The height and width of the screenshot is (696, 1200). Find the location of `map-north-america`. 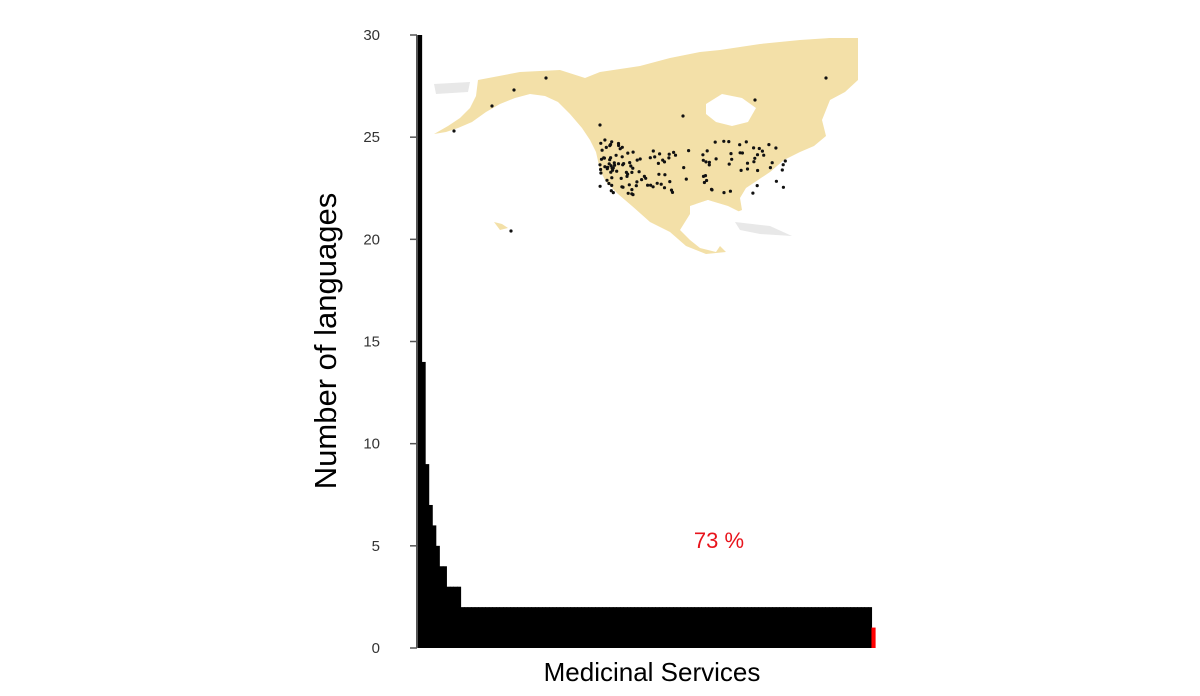

map-north-america is located at coordinates (646, 146).